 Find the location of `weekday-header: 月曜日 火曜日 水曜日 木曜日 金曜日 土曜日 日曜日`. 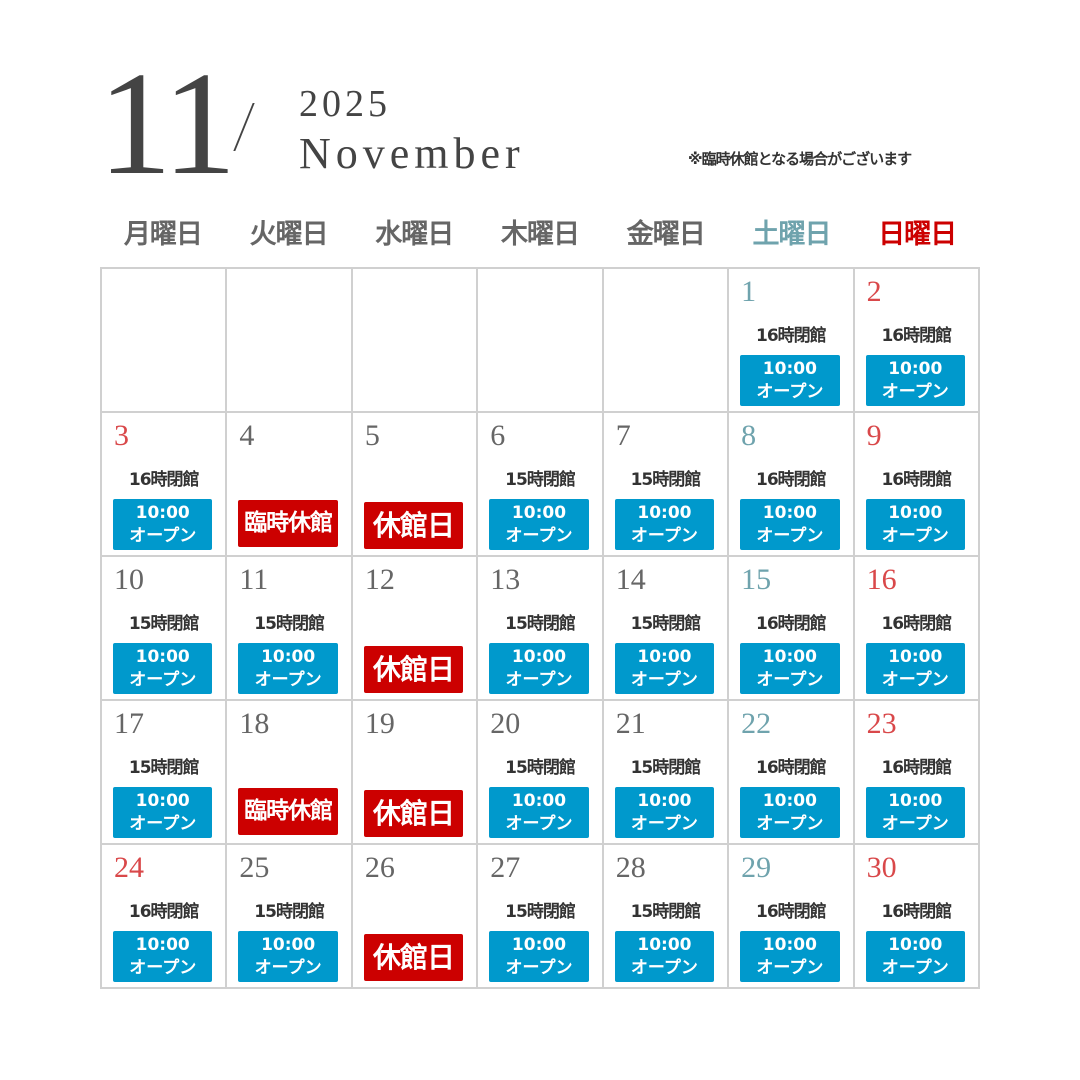

weekday-header: 月曜日 火曜日 水曜日 木曜日 金曜日 土曜日 日曜日 is located at coordinates (540, 231).